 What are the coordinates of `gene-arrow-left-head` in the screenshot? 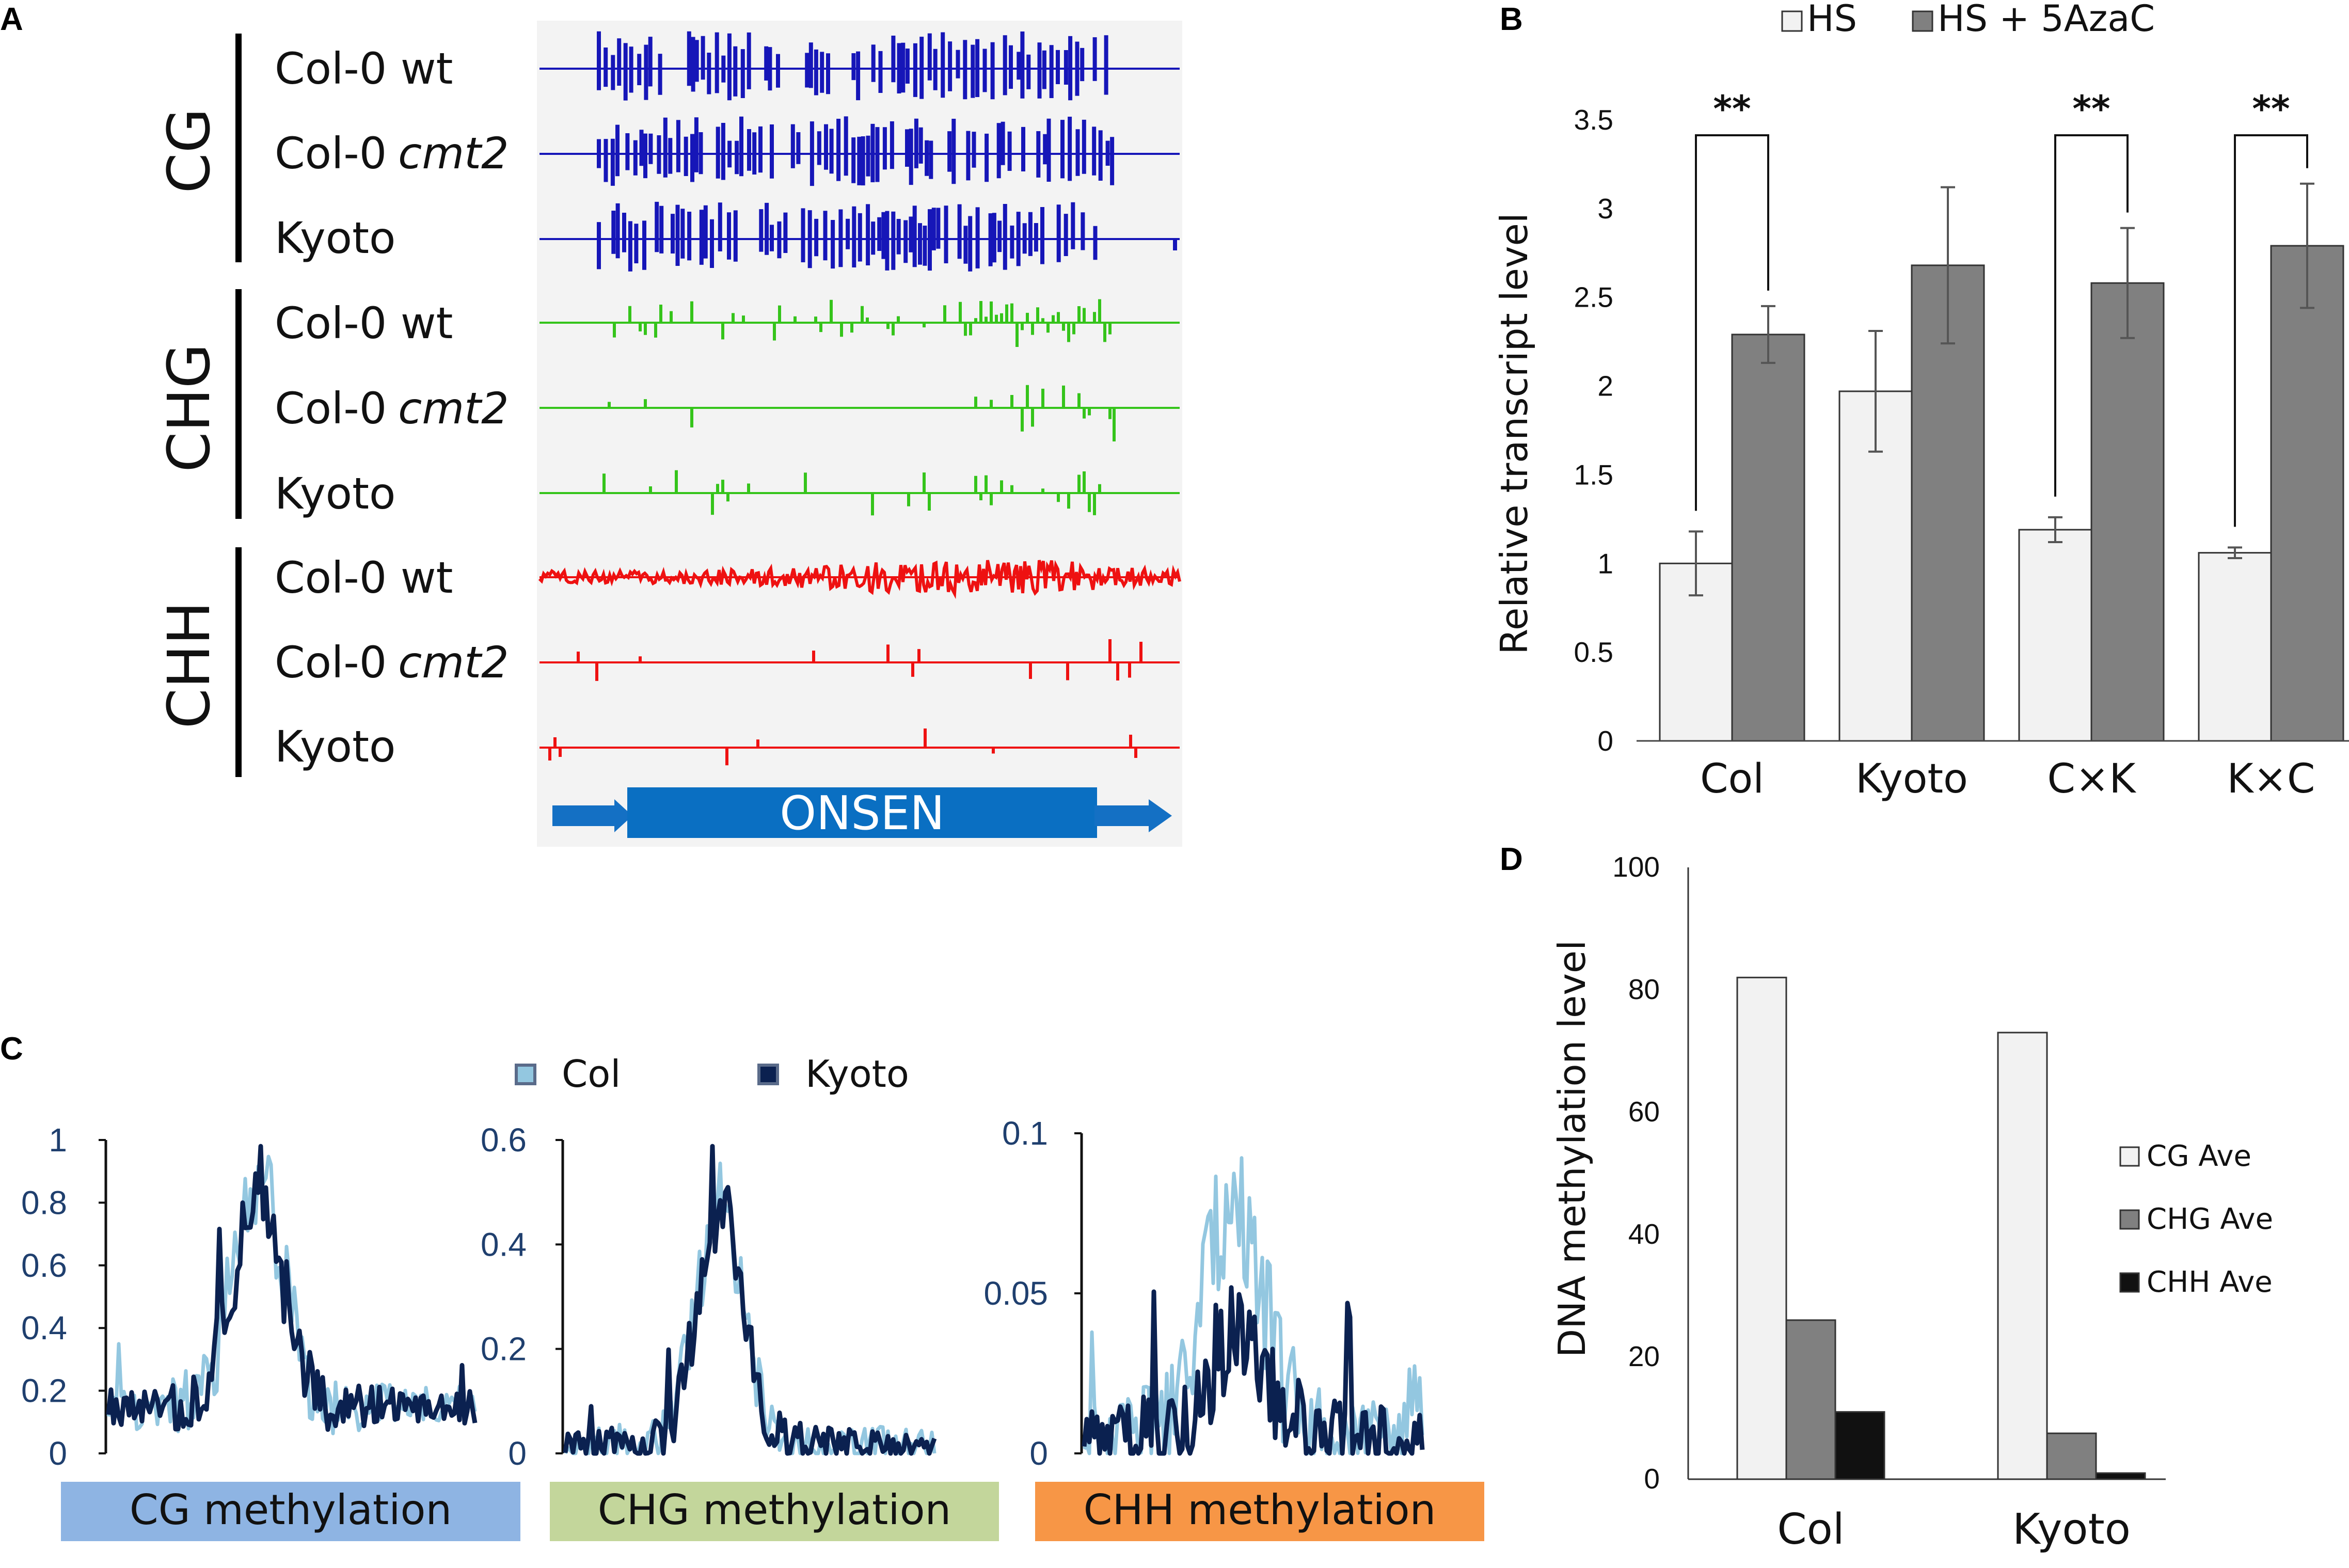 It's located at (623, 815).